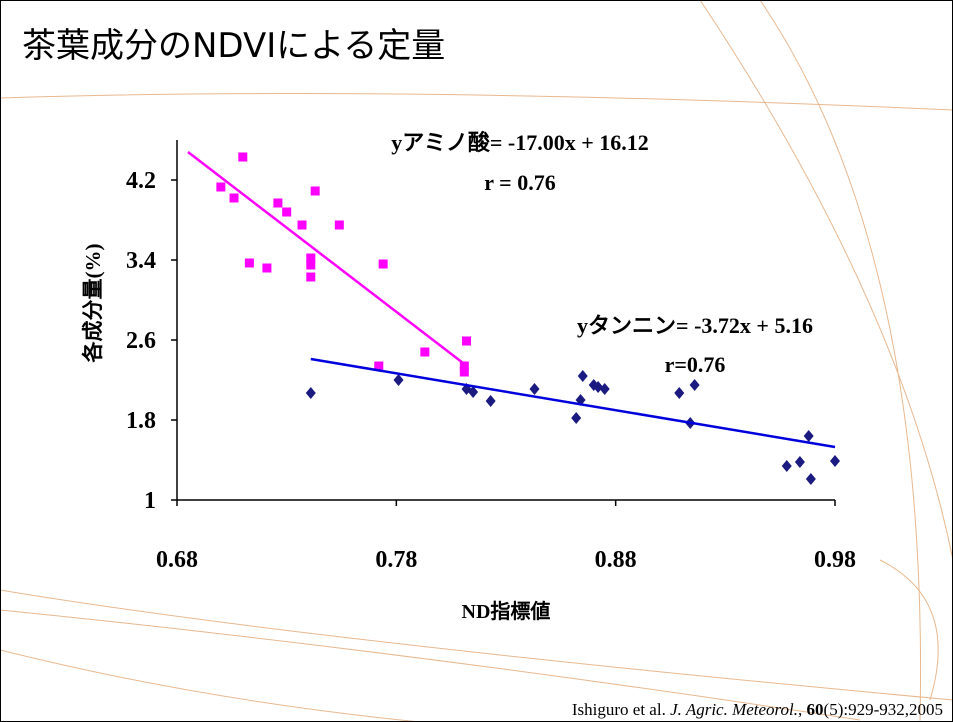 This screenshot has height=722, width=953. I want to click on y-tick-label: 1, so click(150, 501).